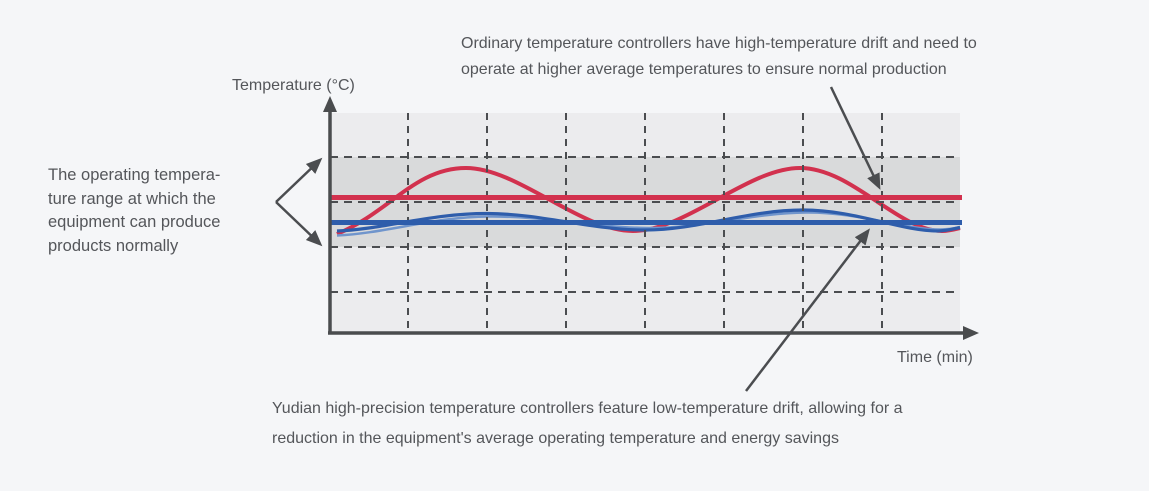 This screenshot has width=1149, height=491. What do you see at coordinates (648, 220) in the screenshot?
I see `blue-temperature-curve` at bounding box center [648, 220].